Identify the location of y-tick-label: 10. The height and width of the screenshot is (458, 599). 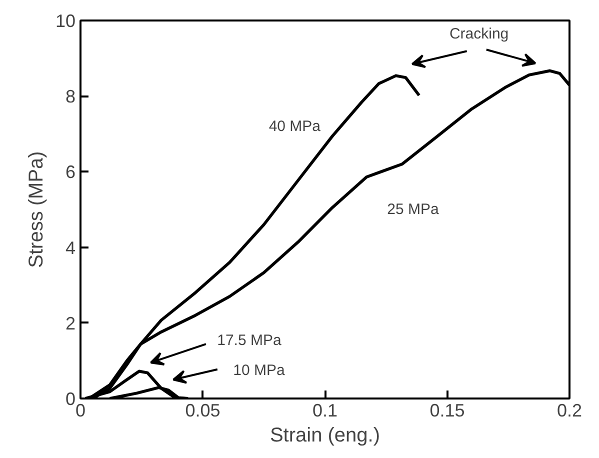
(65, 21).